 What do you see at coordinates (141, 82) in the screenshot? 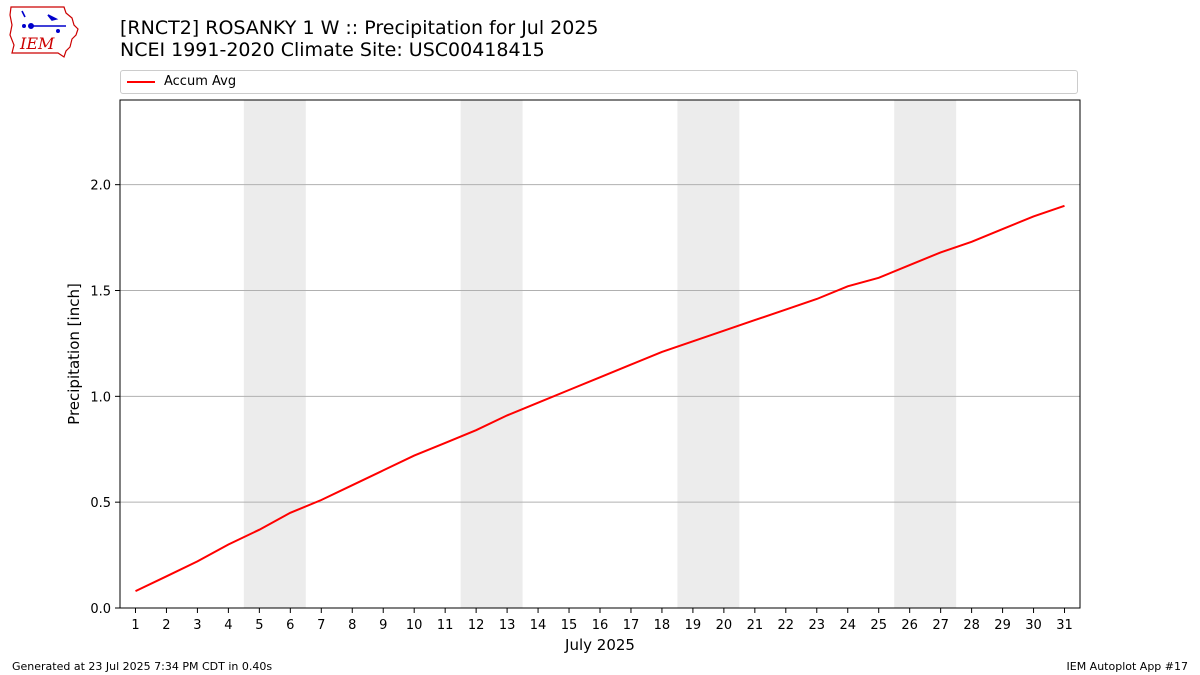
I see `legend-swatch-accum-avg` at bounding box center [141, 82].